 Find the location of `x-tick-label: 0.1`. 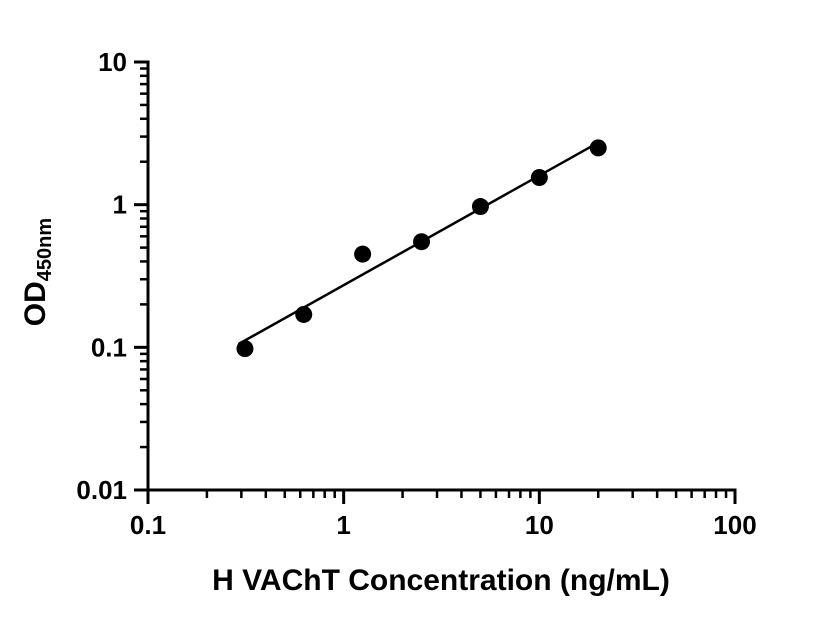

x-tick-label: 0.1 is located at coordinates (148, 525).